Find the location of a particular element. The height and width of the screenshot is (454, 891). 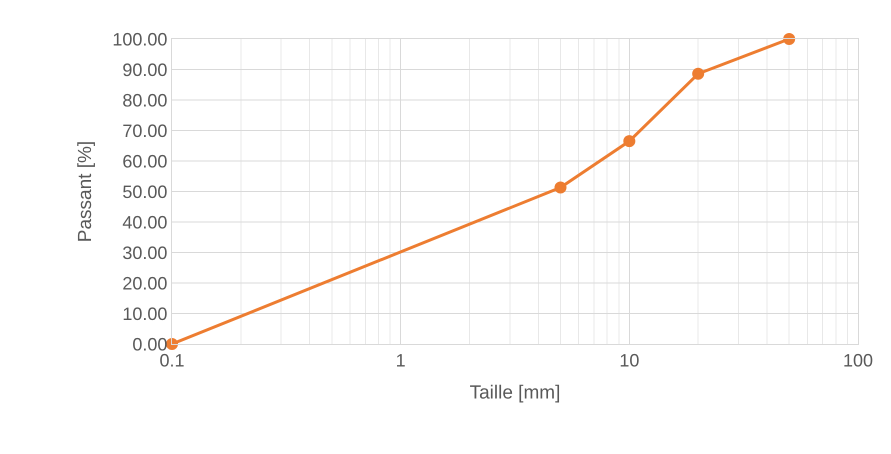

y-axis-title: Passant [%] is located at coordinates (85, 191).